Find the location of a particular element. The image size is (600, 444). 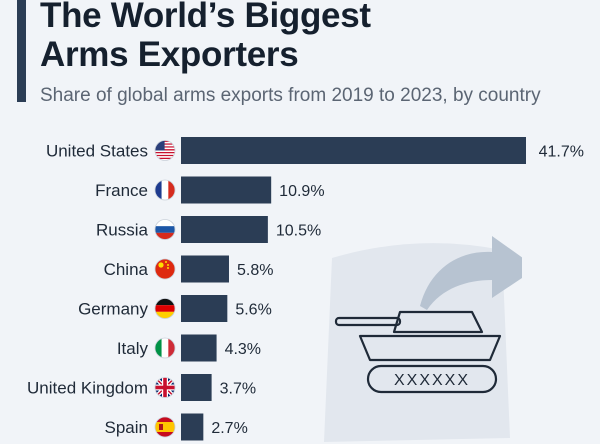

tank-gun-barrel is located at coordinates (368, 321).